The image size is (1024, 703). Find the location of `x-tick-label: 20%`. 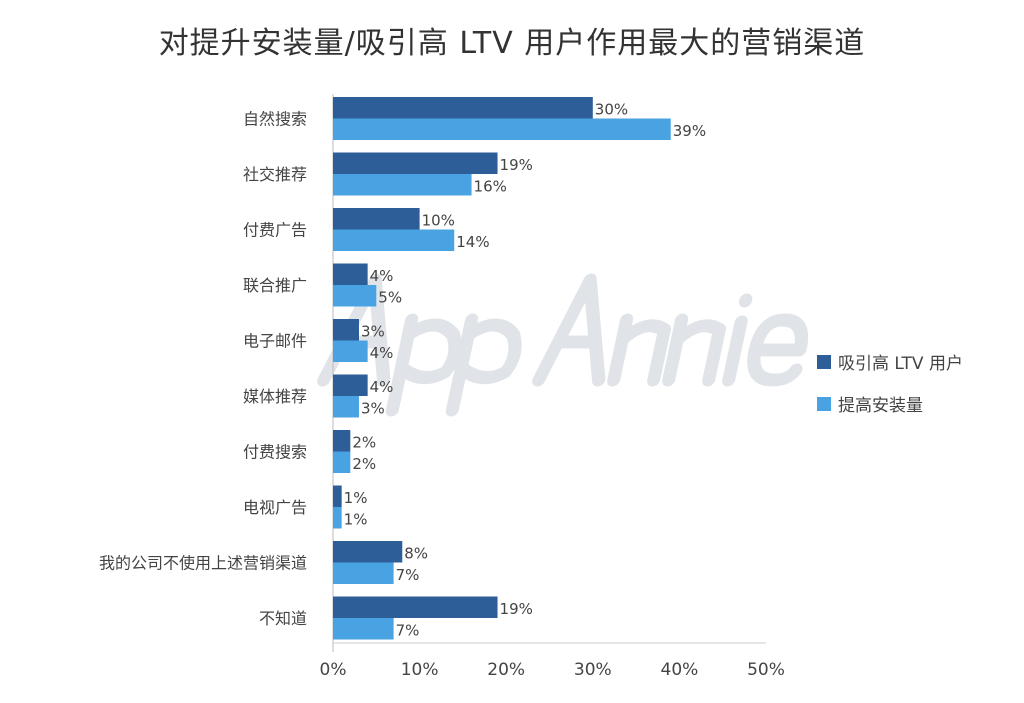

x-tick-label: 20% is located at coordinates (506, 670).